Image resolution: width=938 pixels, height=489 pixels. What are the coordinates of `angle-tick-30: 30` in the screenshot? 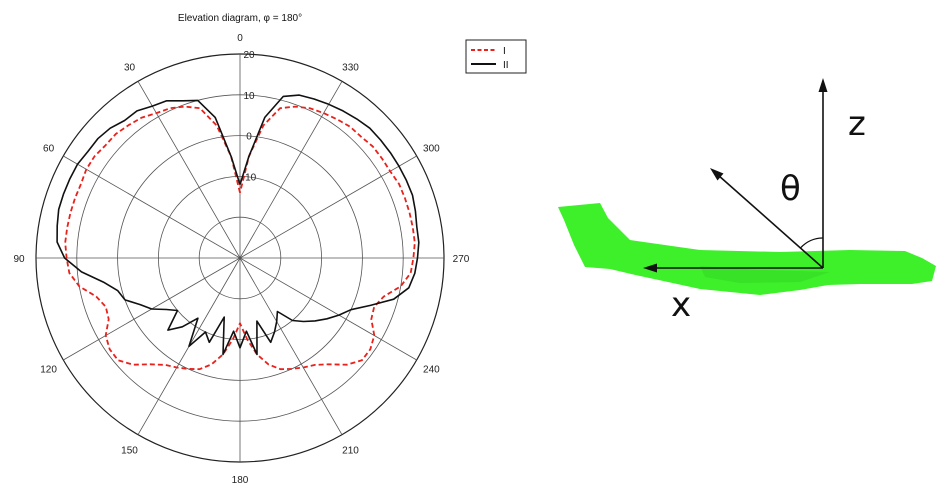 It's located at (130, 68).